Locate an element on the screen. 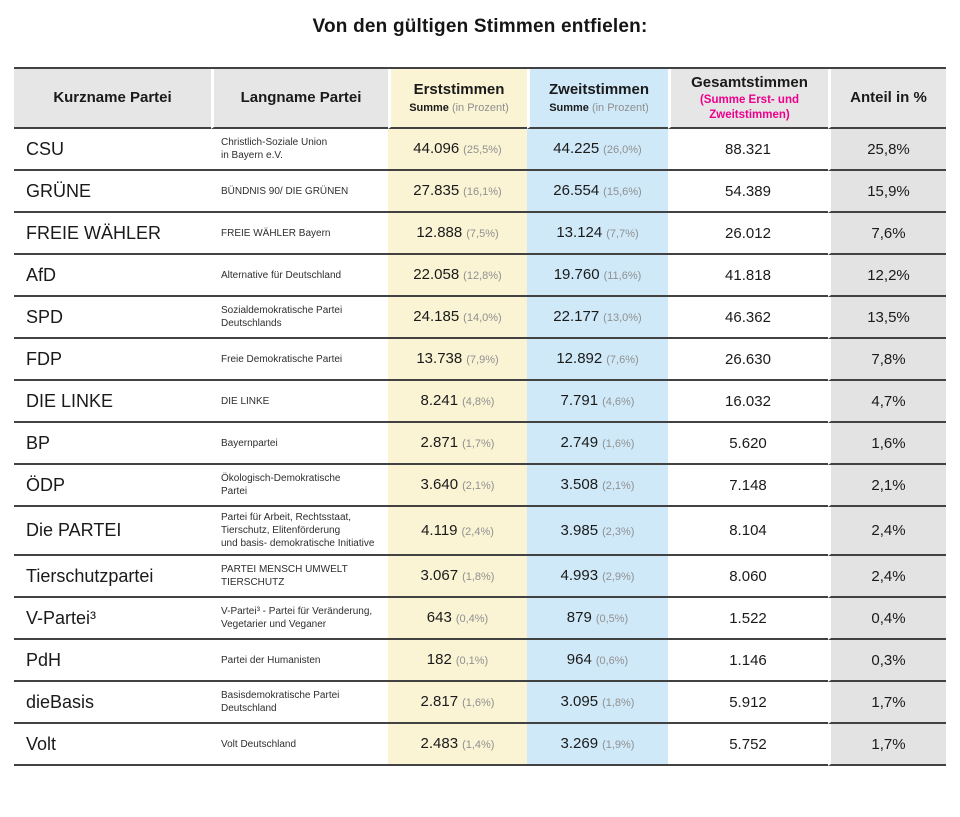  erststimmen-sum: 24.185 is located at coordinates (436, 316).